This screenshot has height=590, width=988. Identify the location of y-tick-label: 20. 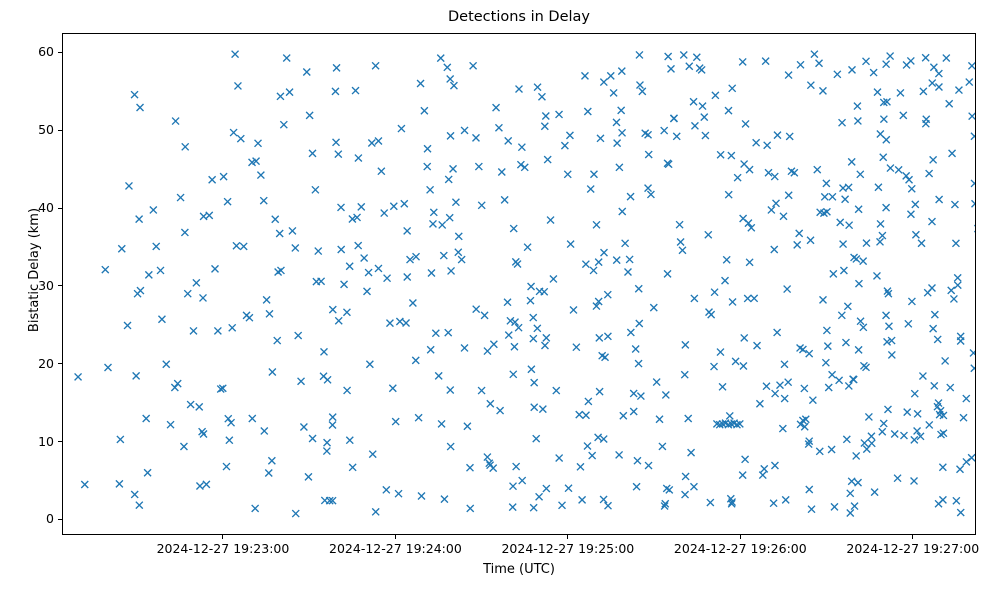
(46, 363).